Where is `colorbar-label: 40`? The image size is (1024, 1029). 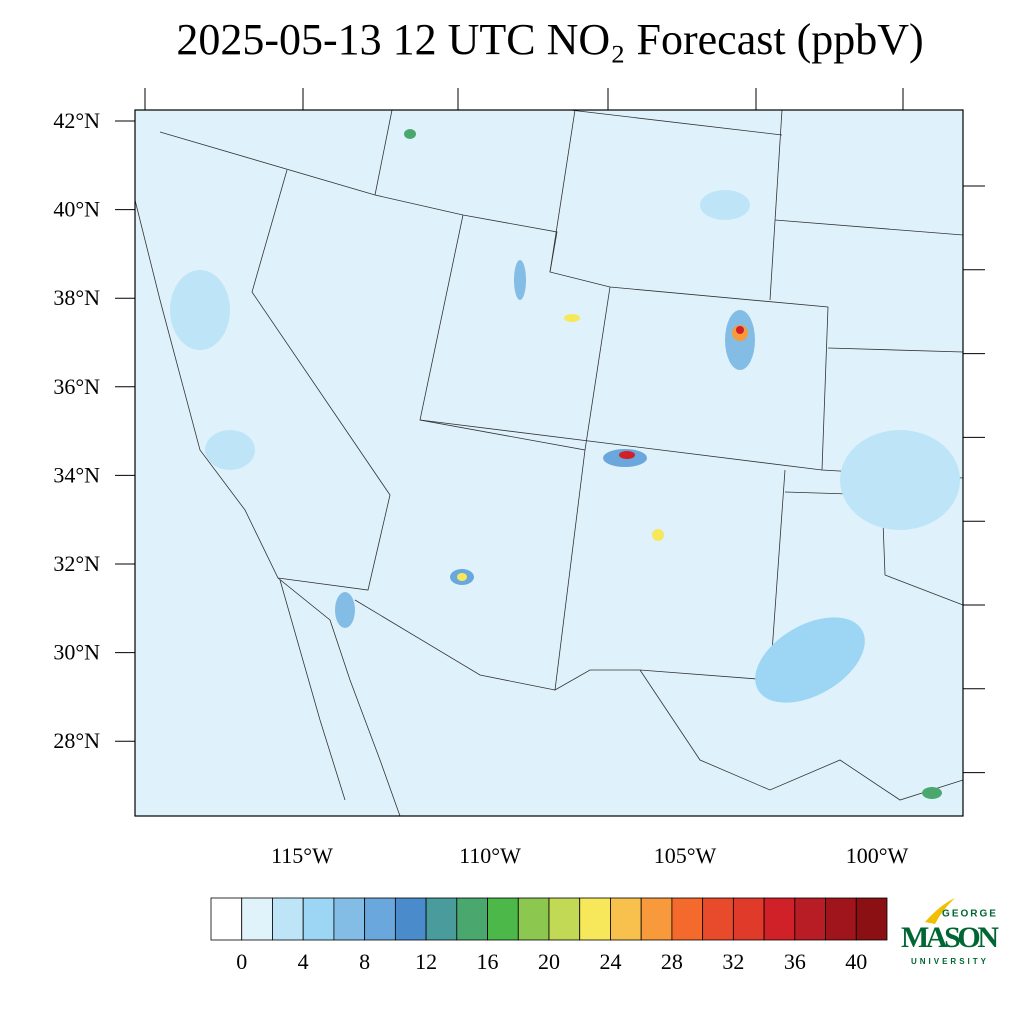 colorbar-label: 40 is located at coordinates (856, 961).